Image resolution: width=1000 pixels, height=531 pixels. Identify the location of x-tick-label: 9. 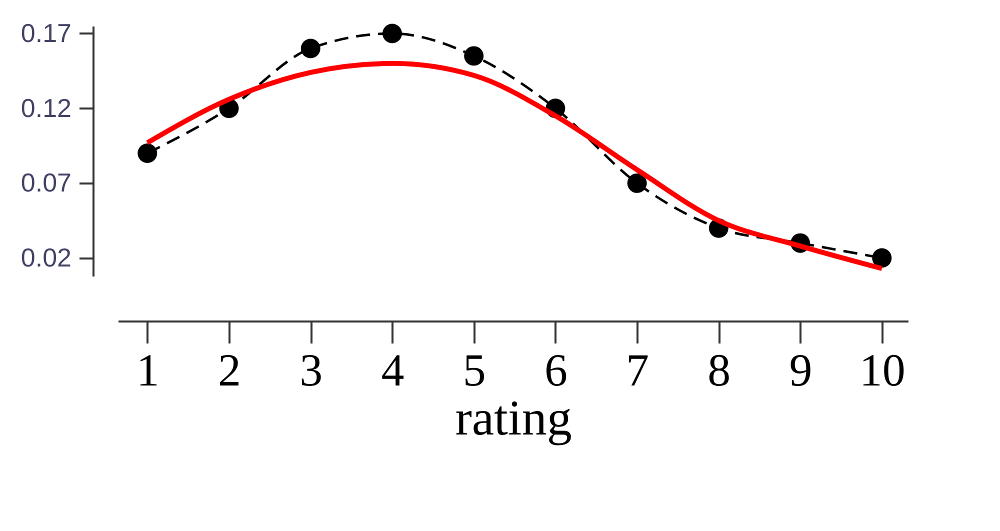
(800, 370).